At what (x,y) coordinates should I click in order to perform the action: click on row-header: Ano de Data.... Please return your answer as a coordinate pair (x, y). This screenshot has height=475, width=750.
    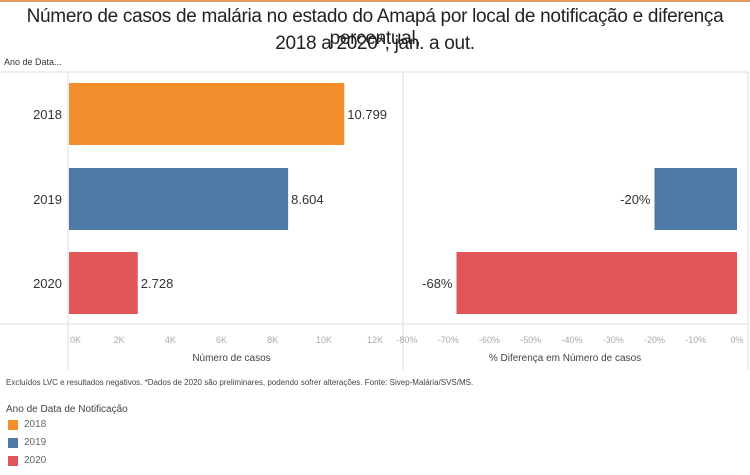
    Looking at the image, I should click on (33, 62).